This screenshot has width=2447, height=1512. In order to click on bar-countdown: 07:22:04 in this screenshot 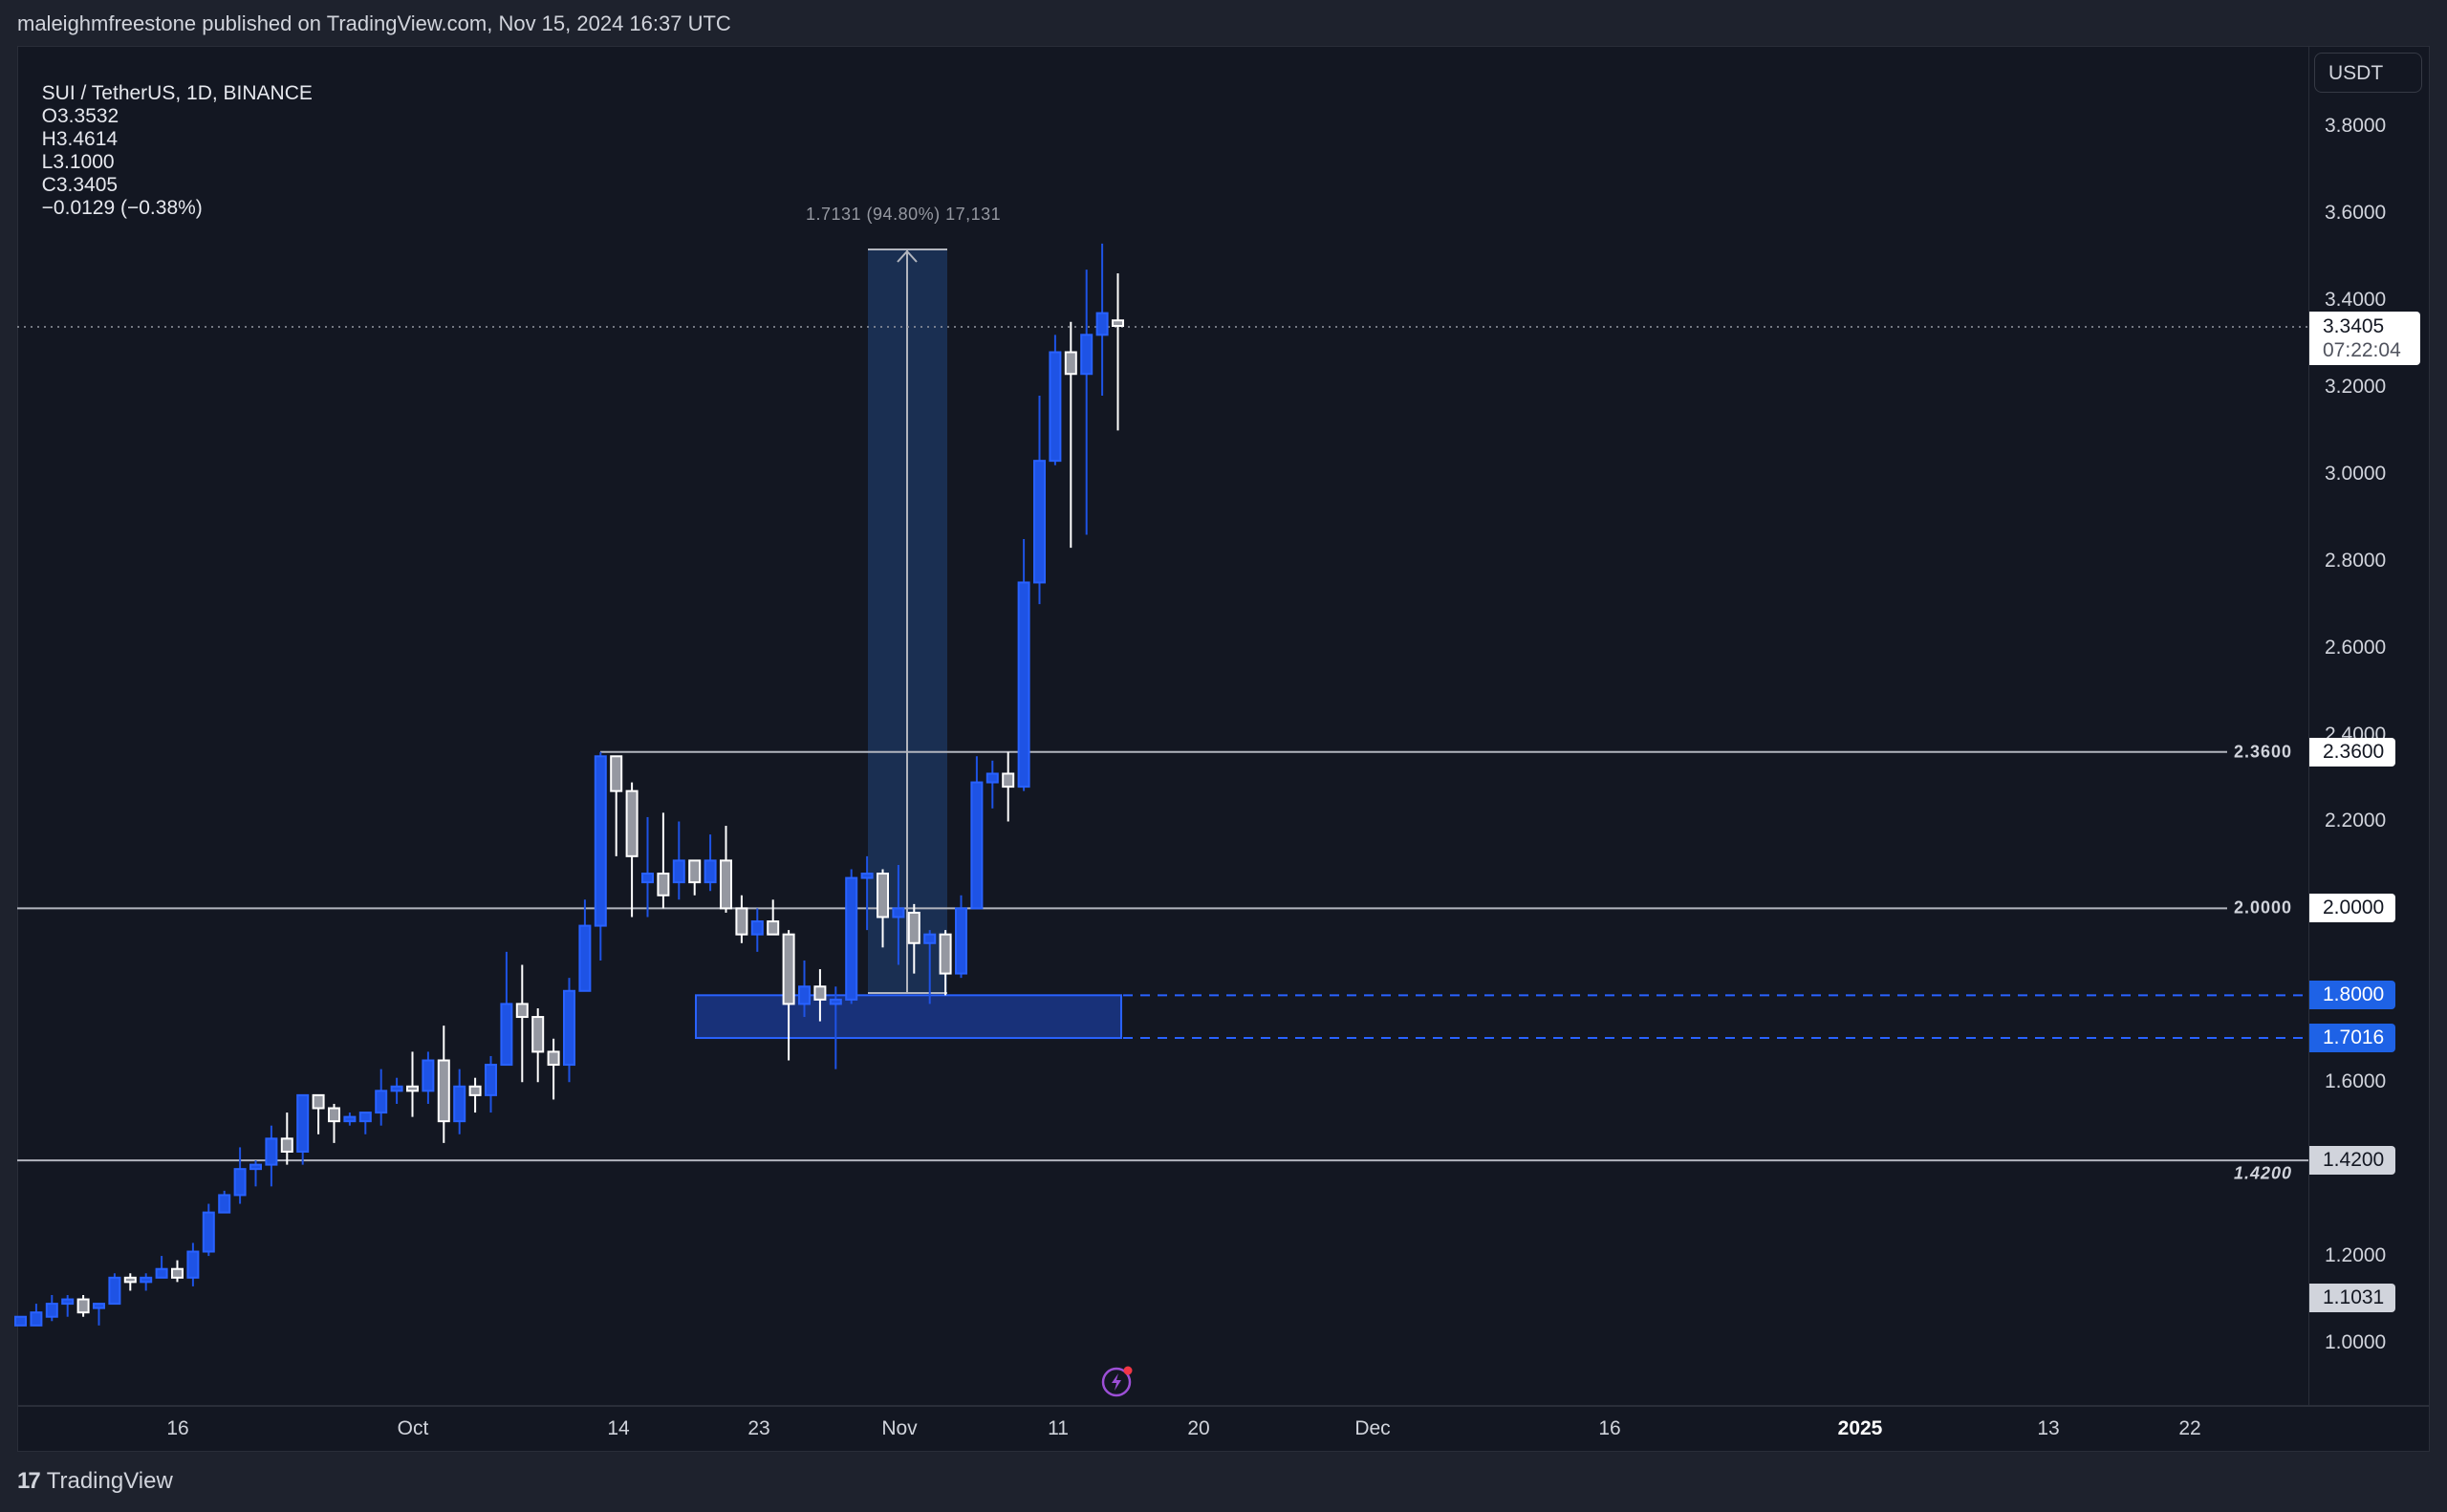, I will do `click(2362, 350)`.